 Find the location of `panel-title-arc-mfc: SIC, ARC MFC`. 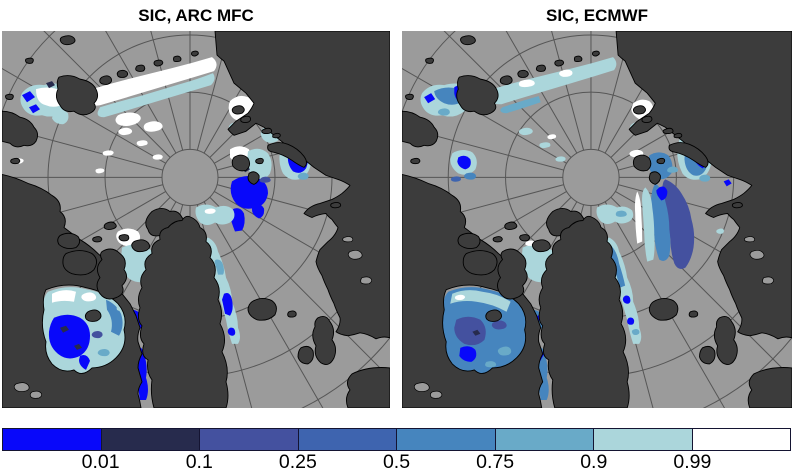

panel-title-arc-mfc: SIC, ARC MFC is located at coordinates (196, 15).